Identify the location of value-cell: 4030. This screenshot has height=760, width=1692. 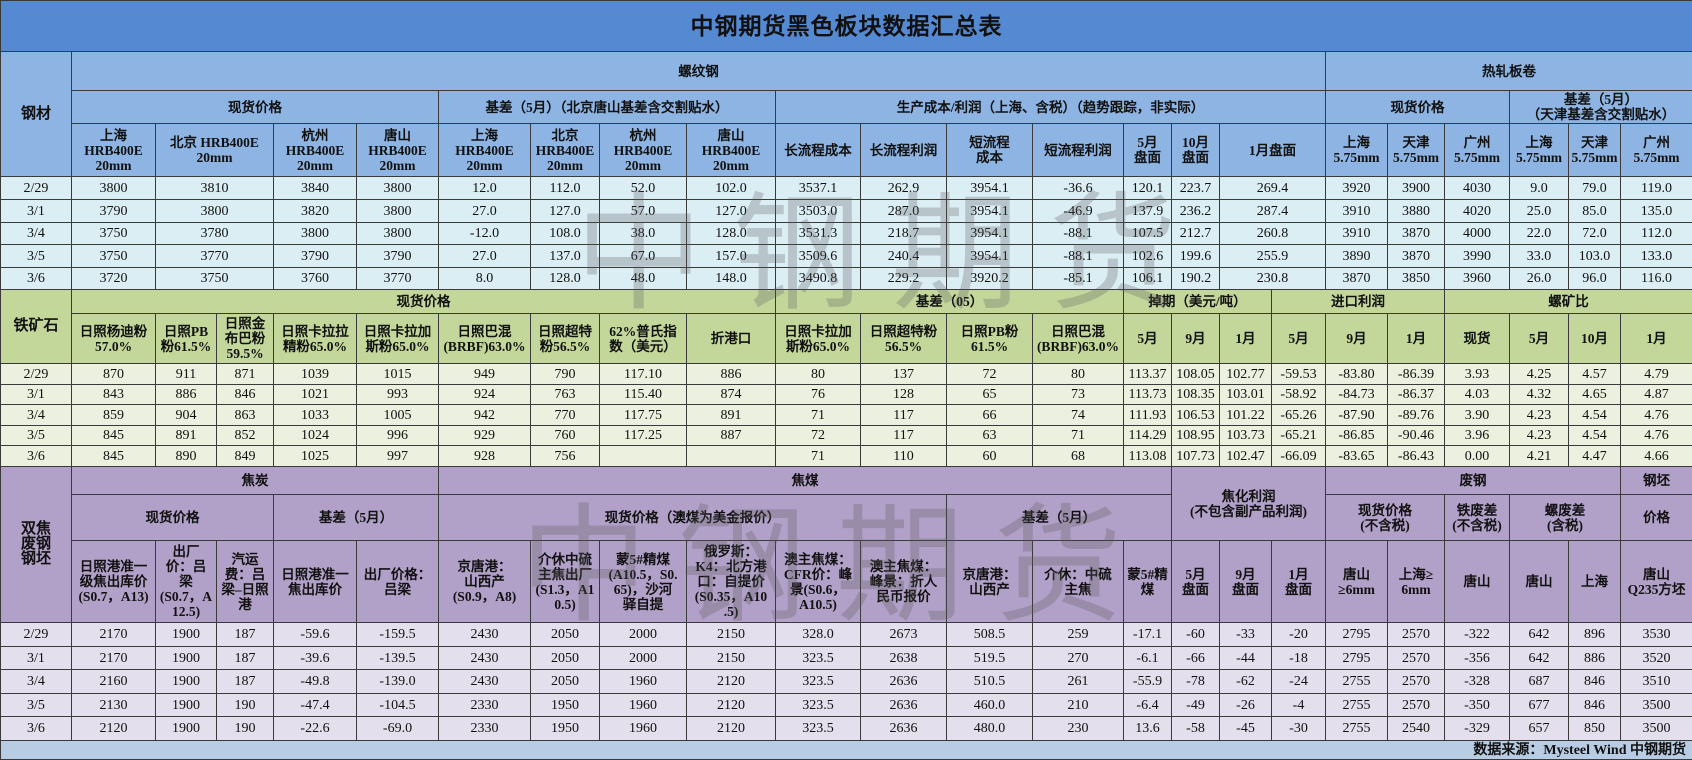
(1477, 188).